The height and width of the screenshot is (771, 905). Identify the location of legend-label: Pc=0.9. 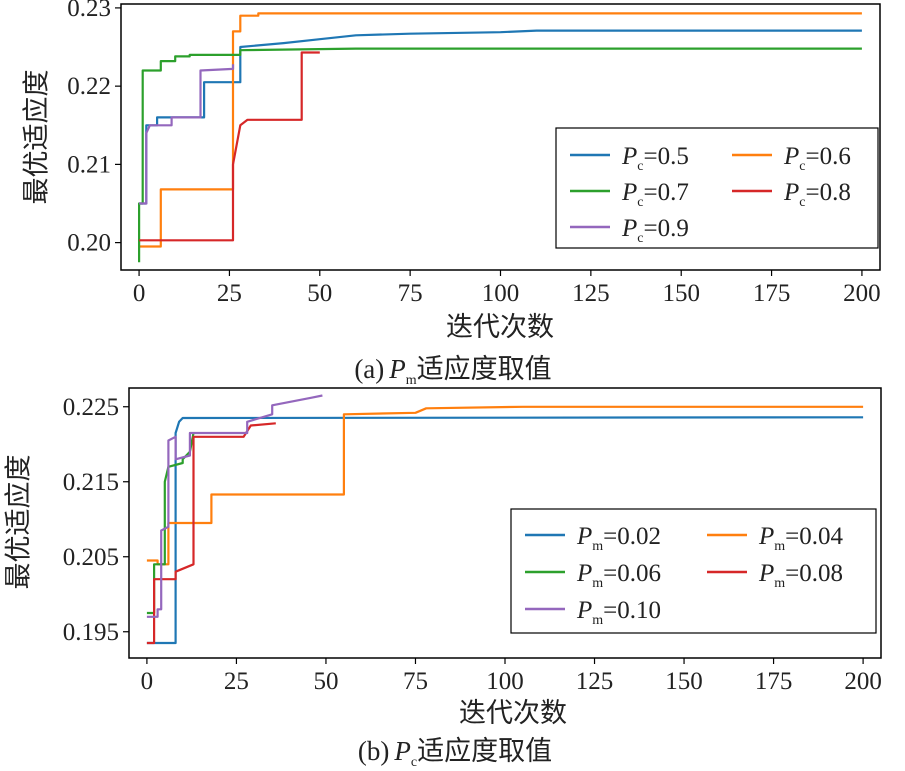
(655, 230).